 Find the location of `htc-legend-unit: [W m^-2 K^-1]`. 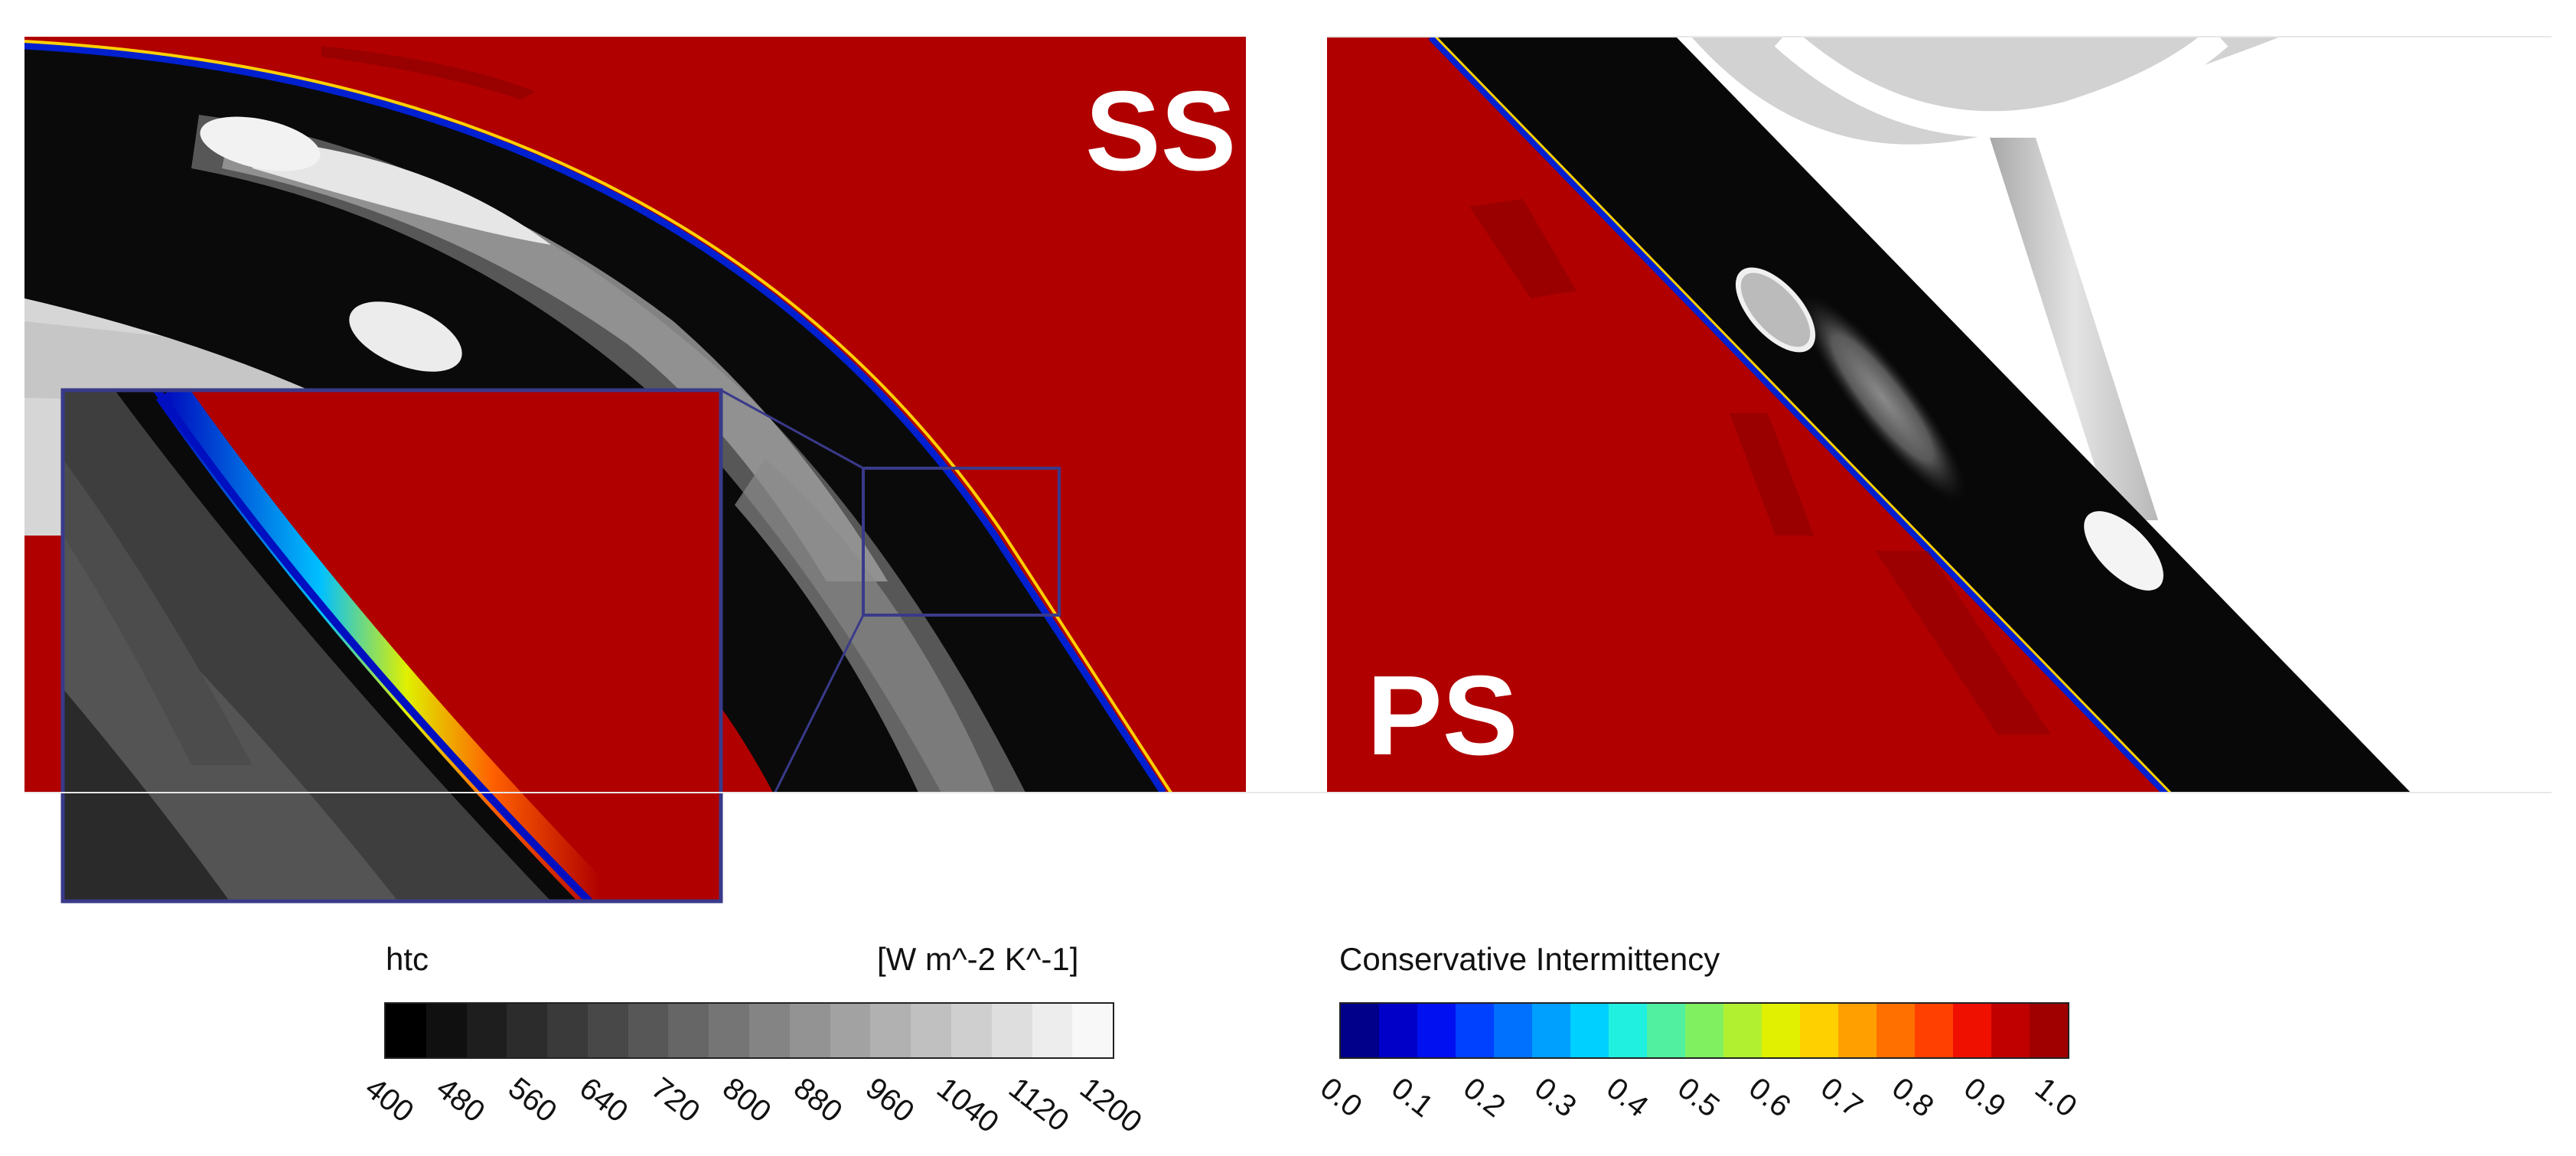

htc-legend-unit: [W m^-2 K^-1] is located at coordinates (978, 959).